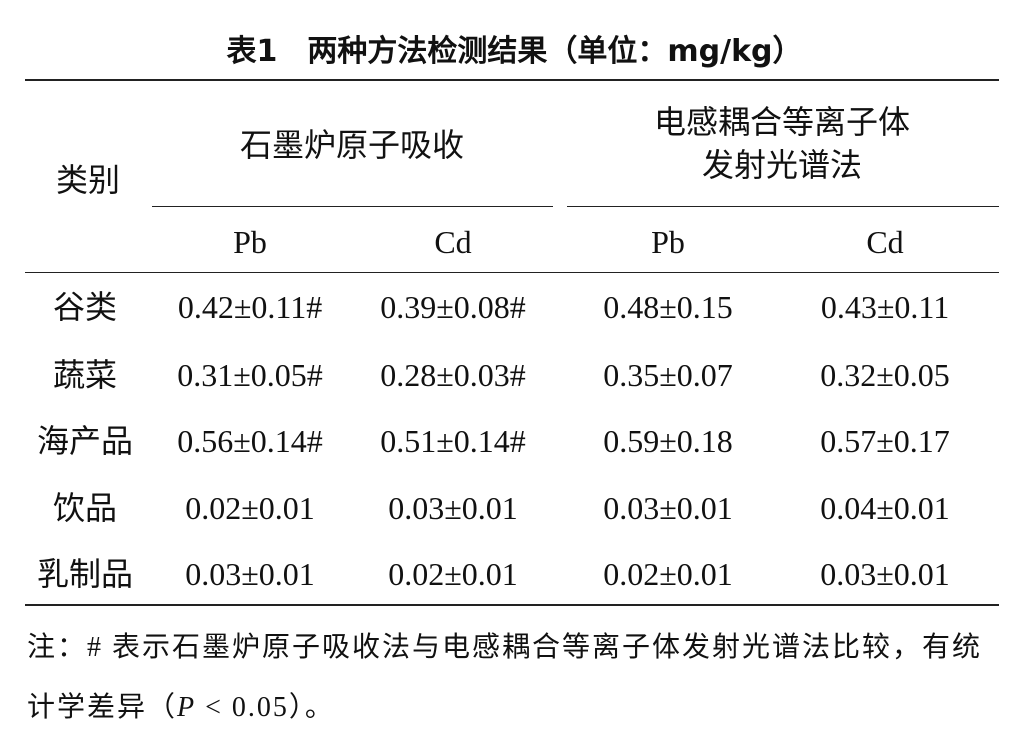 This screenshot has width=1029, height=733. Describe the element at coordinates (512, 605) in the screenshot. I see `bottom-rule` at that location.